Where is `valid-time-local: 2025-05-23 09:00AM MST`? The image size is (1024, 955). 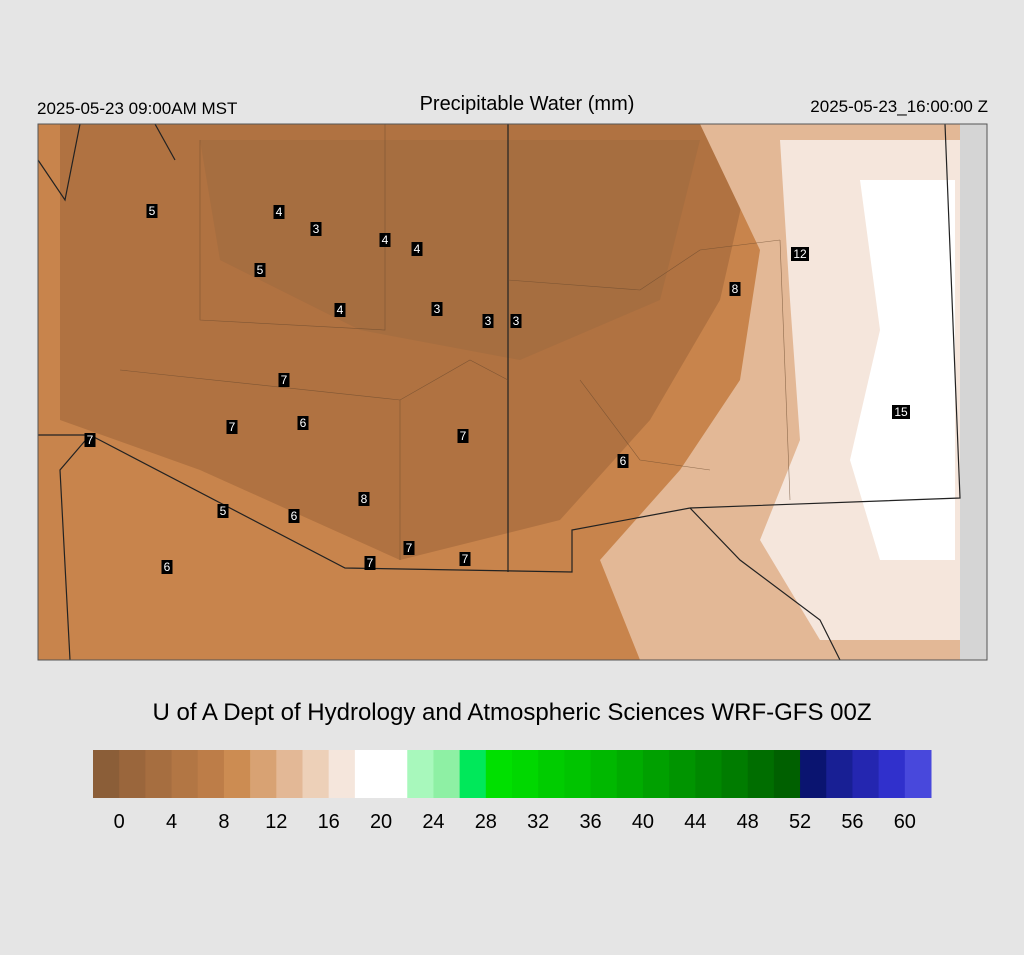
valid-time-local: 2025-05-23 09:00AM MST is located at coordinates (137, 108).